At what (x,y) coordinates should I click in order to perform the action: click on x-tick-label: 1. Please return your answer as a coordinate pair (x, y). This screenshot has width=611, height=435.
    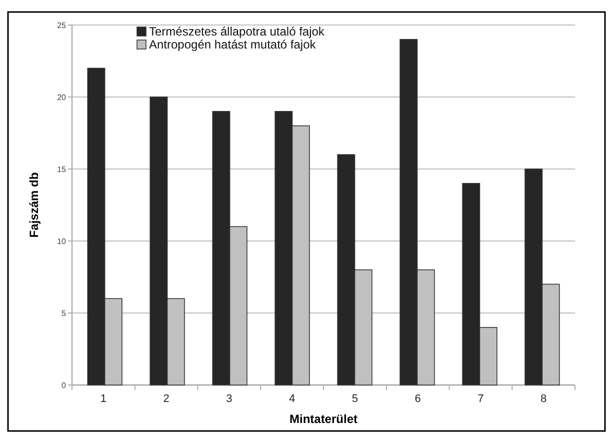
    Looking at the image, I should click on (103, 399).